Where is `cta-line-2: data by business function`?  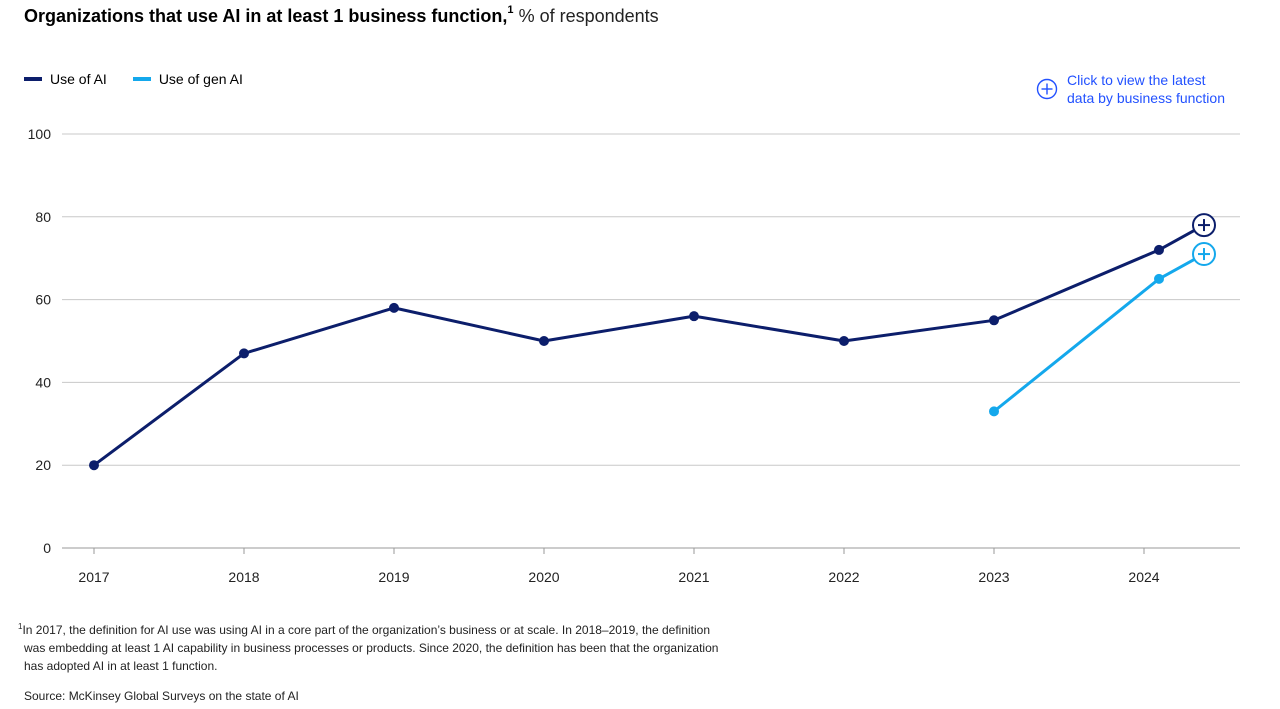 cta-line-2: data by business function is located at coordinates (1146, 98).